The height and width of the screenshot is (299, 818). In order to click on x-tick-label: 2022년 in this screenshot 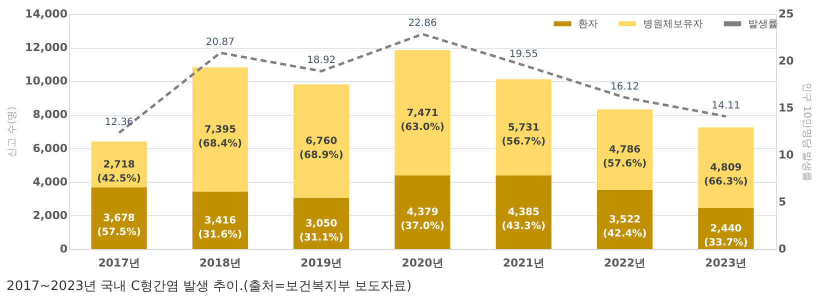, I will do `click(625, 263)`.